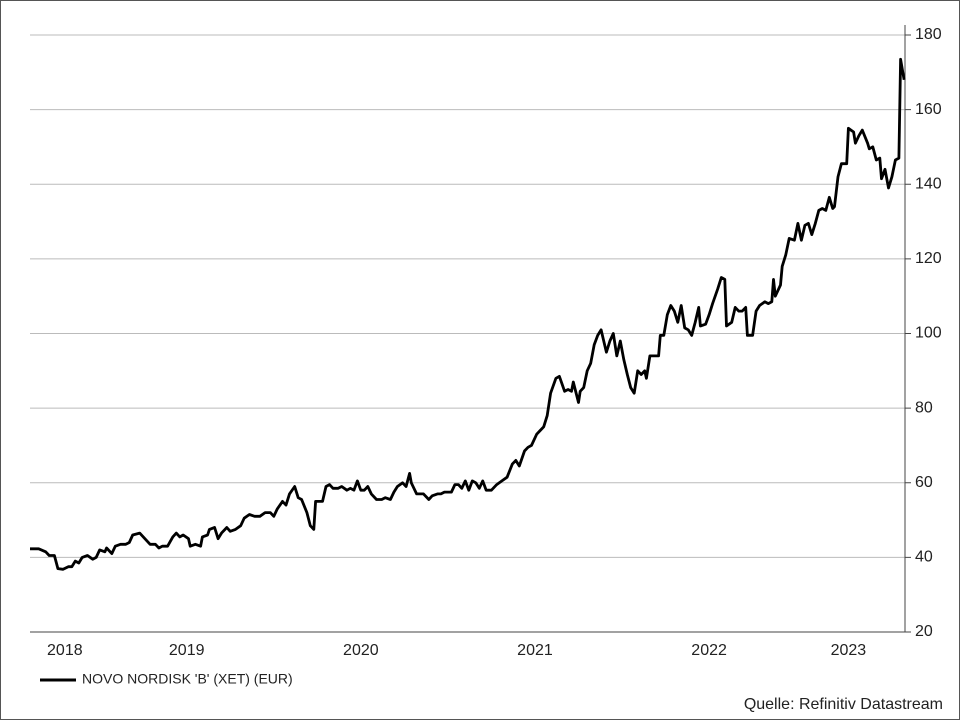 This screenshot has width=960, height=720. I want to click on y-tick-label: 100, so click(928, 333).